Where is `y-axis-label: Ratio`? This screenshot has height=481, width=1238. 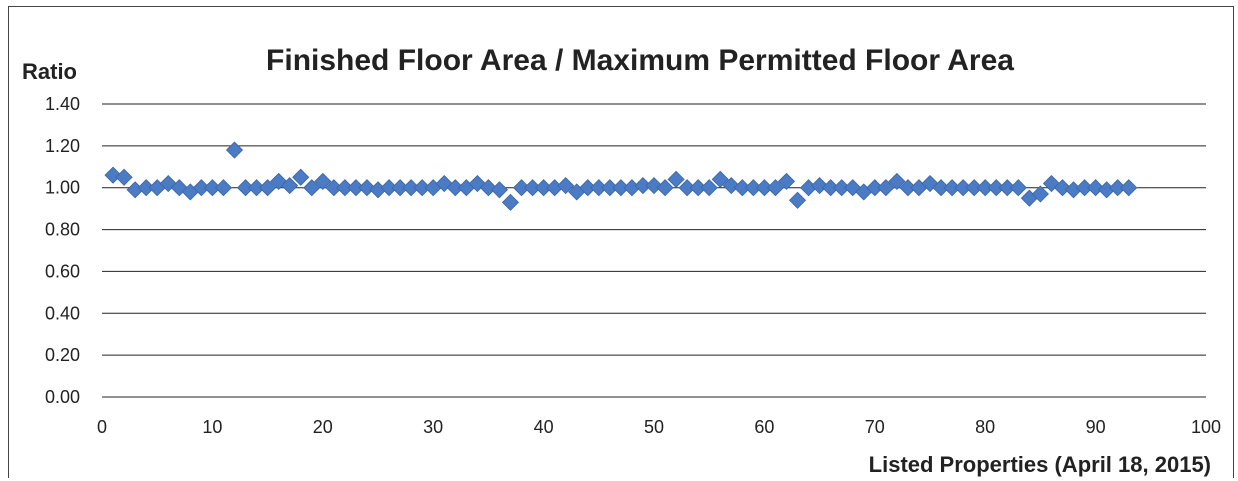 y-axis-label: Ratio is located at coordinates (49, 71).